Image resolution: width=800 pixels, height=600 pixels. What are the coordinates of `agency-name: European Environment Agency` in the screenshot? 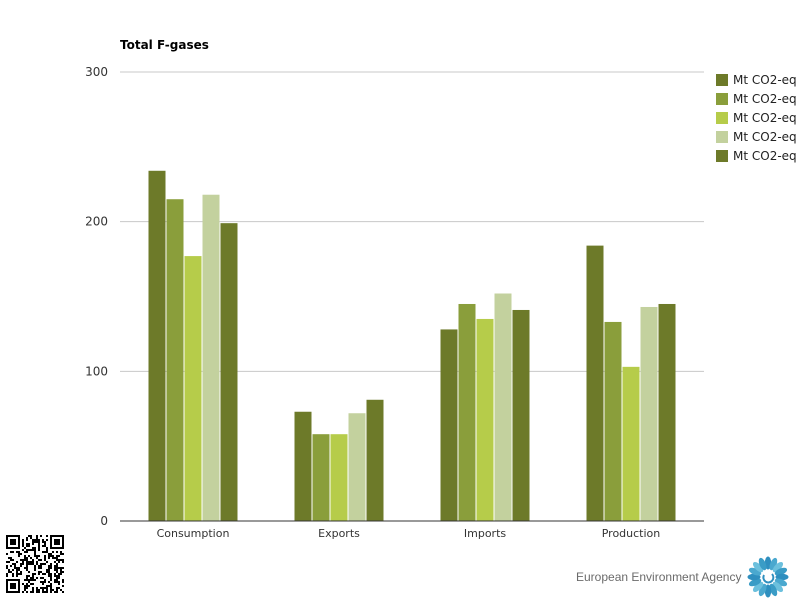 It's located at (659, 577).